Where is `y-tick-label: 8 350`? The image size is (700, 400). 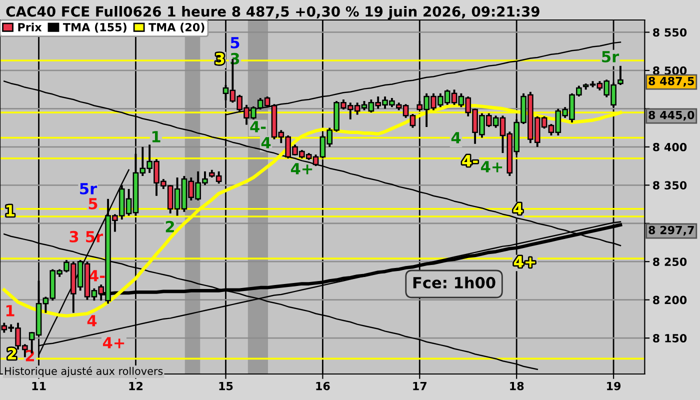
y-tick-label: 8 350 is located at coordinates (670, 185).